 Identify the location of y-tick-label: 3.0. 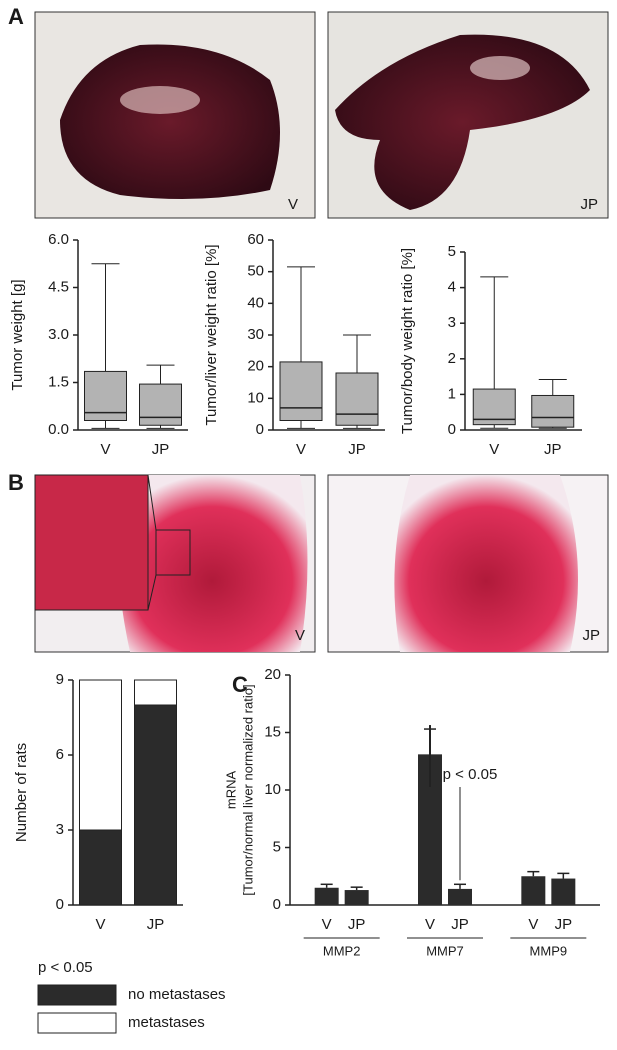
(58, 334).